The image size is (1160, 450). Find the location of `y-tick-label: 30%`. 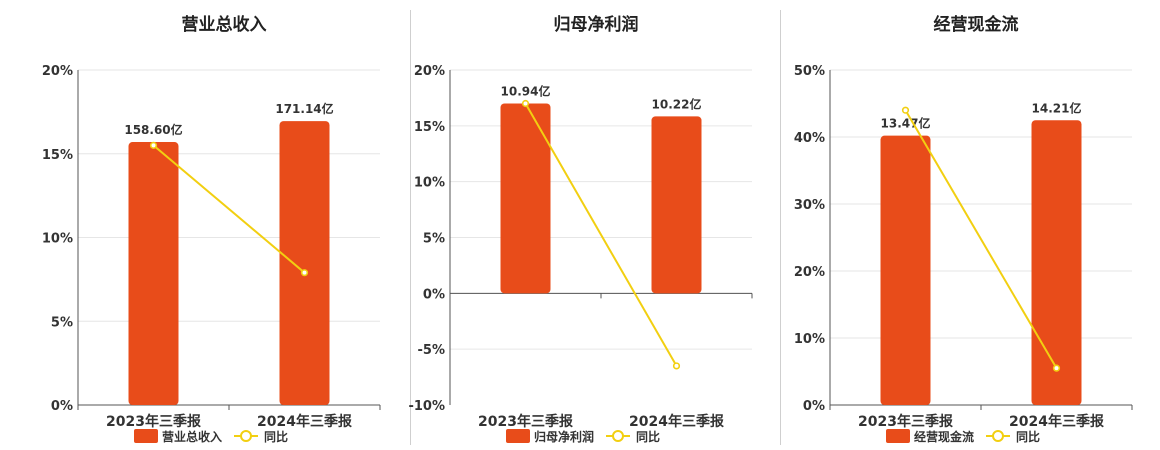

y-tick-label: 30% is located at coordinates (809, 205).